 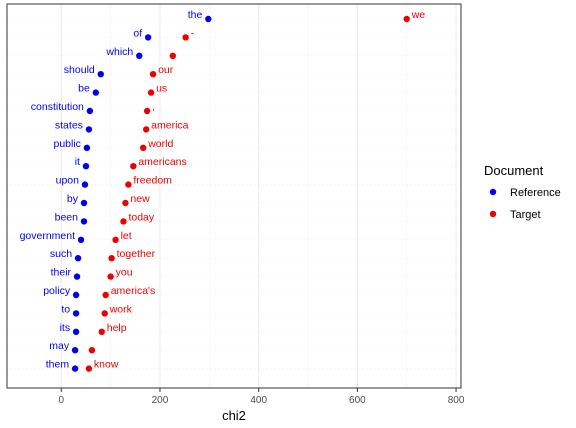 I want to click on x-tick-label: 800, so click(x=456, y=400).